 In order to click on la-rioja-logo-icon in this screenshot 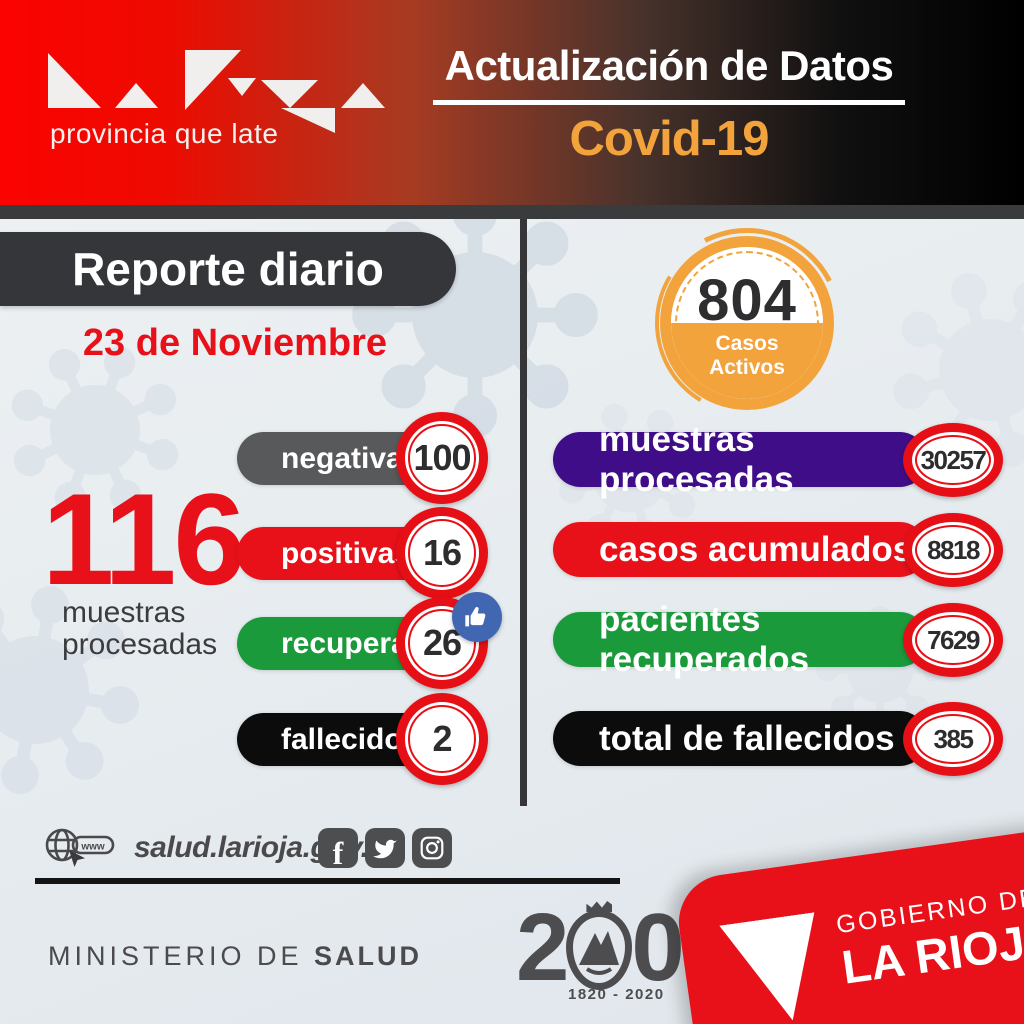, I will do `click(216, 91)`.